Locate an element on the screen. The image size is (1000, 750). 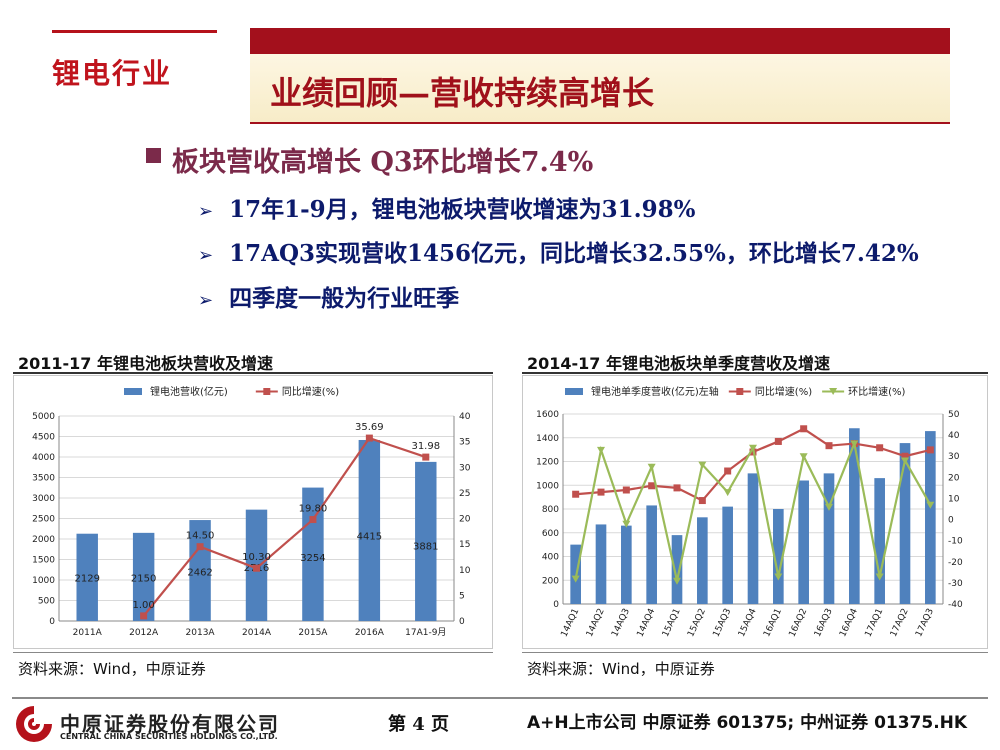
y-left-tick-label: 4000 is located at coordinates (43, 458).